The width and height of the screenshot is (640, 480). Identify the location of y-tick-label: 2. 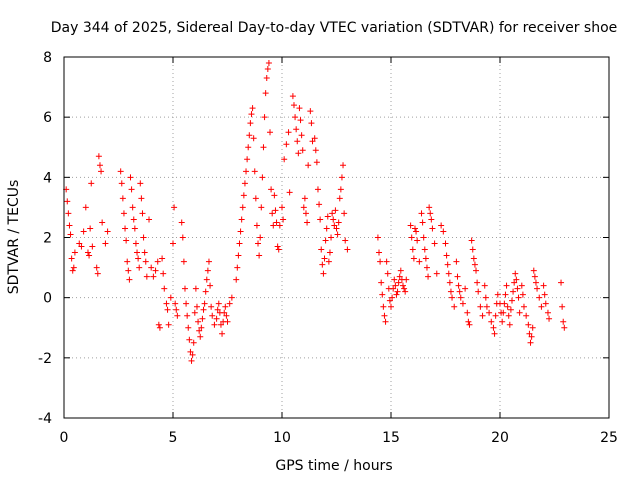
(47, 239).